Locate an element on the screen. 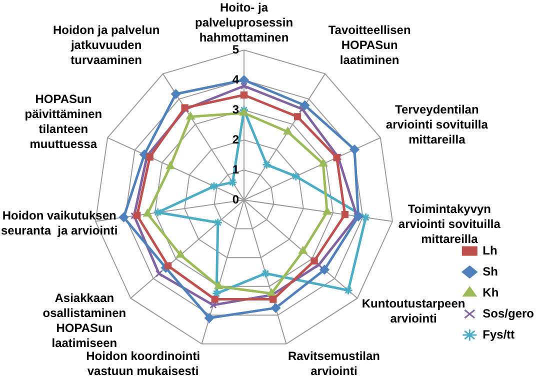  legend-label: Sh is located at coordinates (490, 271).